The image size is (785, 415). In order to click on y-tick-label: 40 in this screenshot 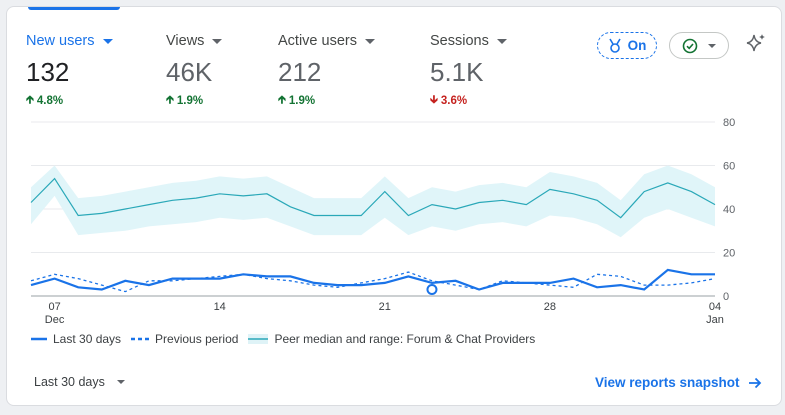, I will do `click(729, 210)`.